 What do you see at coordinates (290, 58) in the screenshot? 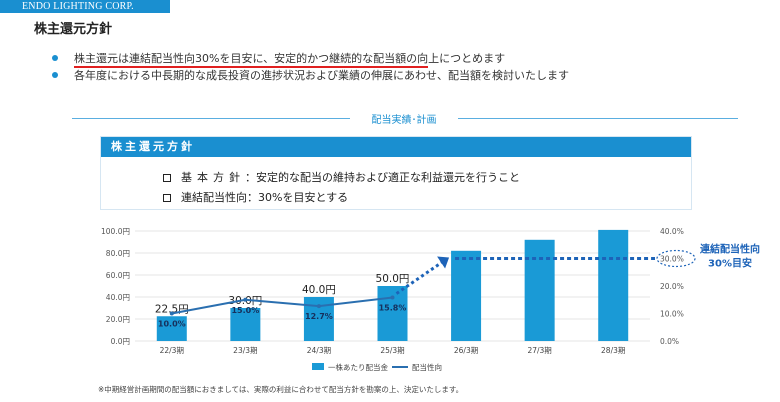
I see `bullet-text: 株主還元は連結配当性向30%を目安に、安定的かつ継続的な配当額の向上につとめます` at bounding box center [290, 58].